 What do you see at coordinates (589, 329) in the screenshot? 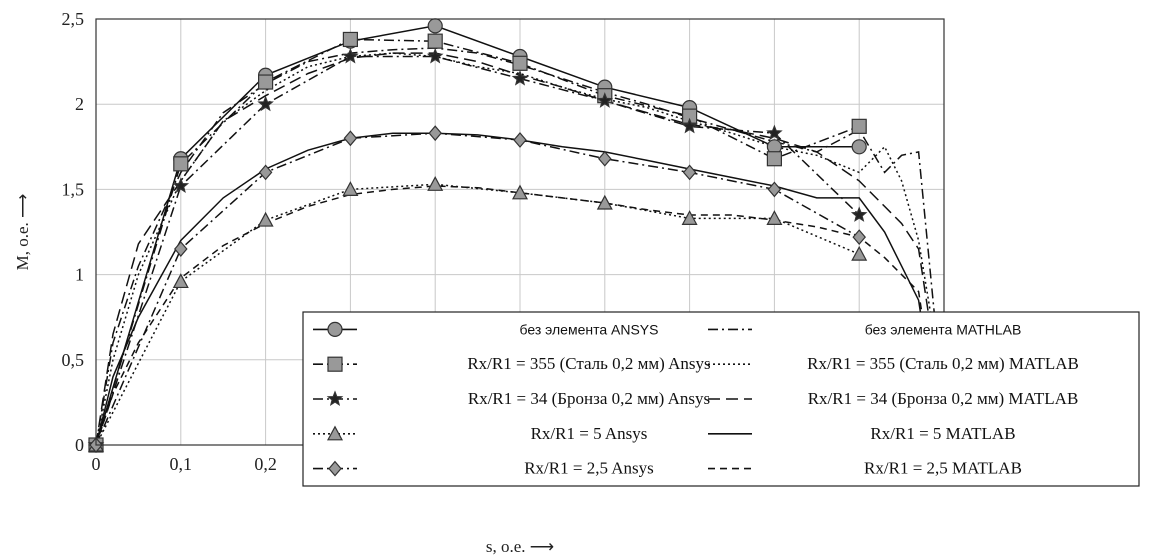
I see `legend-label: без элемента ANSYS` at bounding box center [589, 329].